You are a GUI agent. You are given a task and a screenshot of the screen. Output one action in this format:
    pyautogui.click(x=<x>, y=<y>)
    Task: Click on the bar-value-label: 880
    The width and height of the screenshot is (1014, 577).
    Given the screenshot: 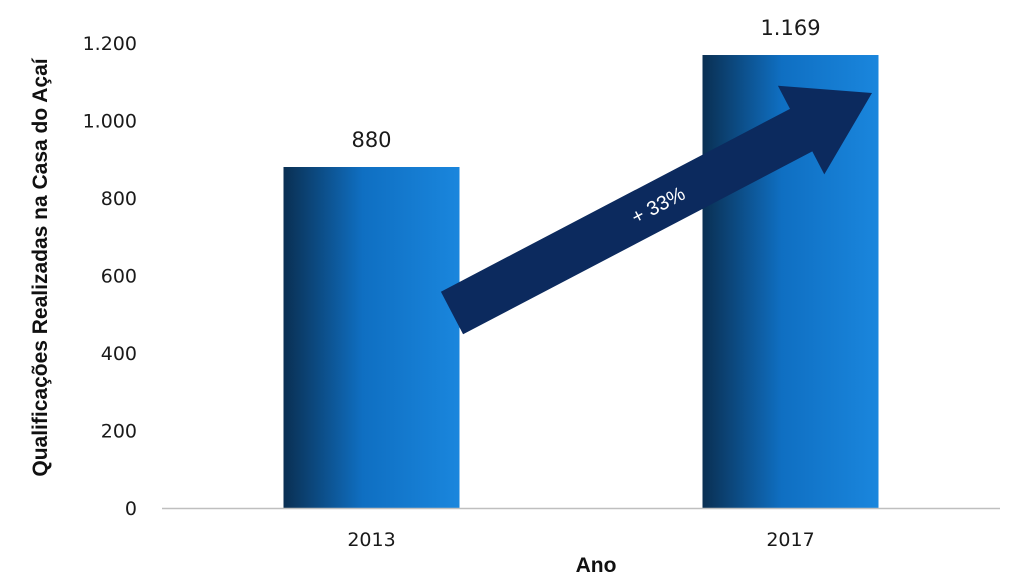 What is the action you would take?
    pyautogui.click(x=371, y=140)
    